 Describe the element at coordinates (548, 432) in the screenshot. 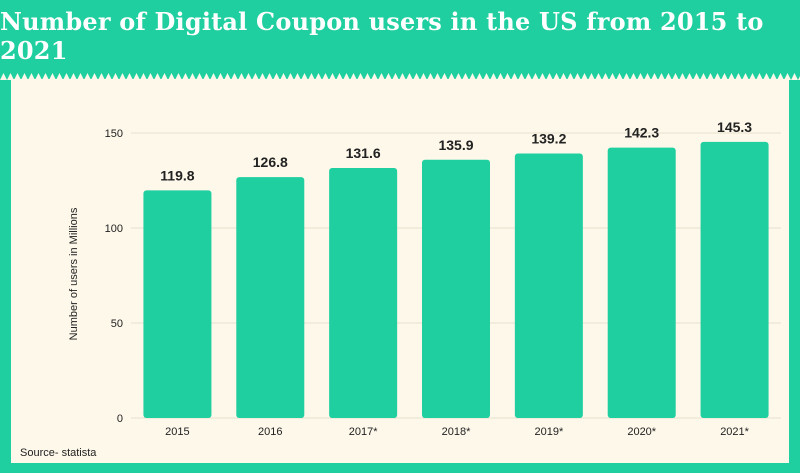

I see `x-tick-label: 2019*` at that location.